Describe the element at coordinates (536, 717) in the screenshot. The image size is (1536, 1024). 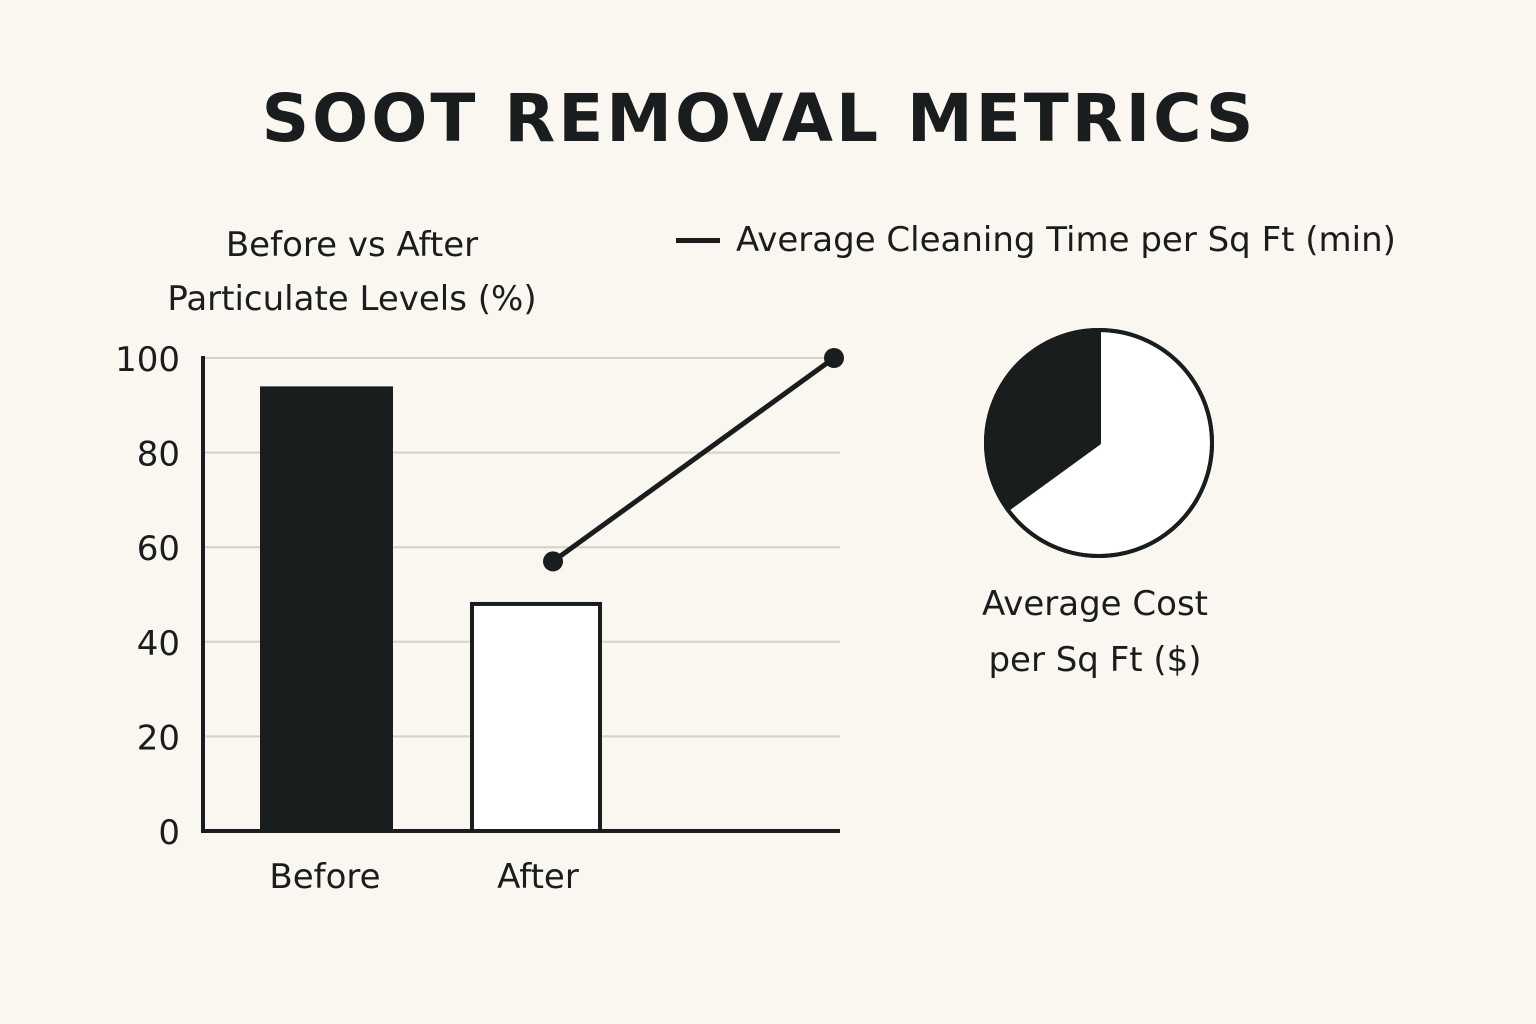
I see `bar-after` at that location.